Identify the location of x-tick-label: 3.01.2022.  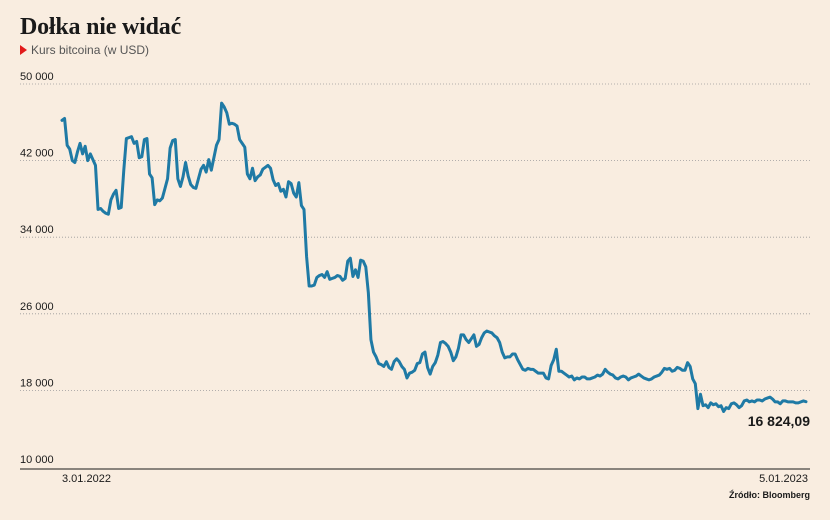
(86, 479).